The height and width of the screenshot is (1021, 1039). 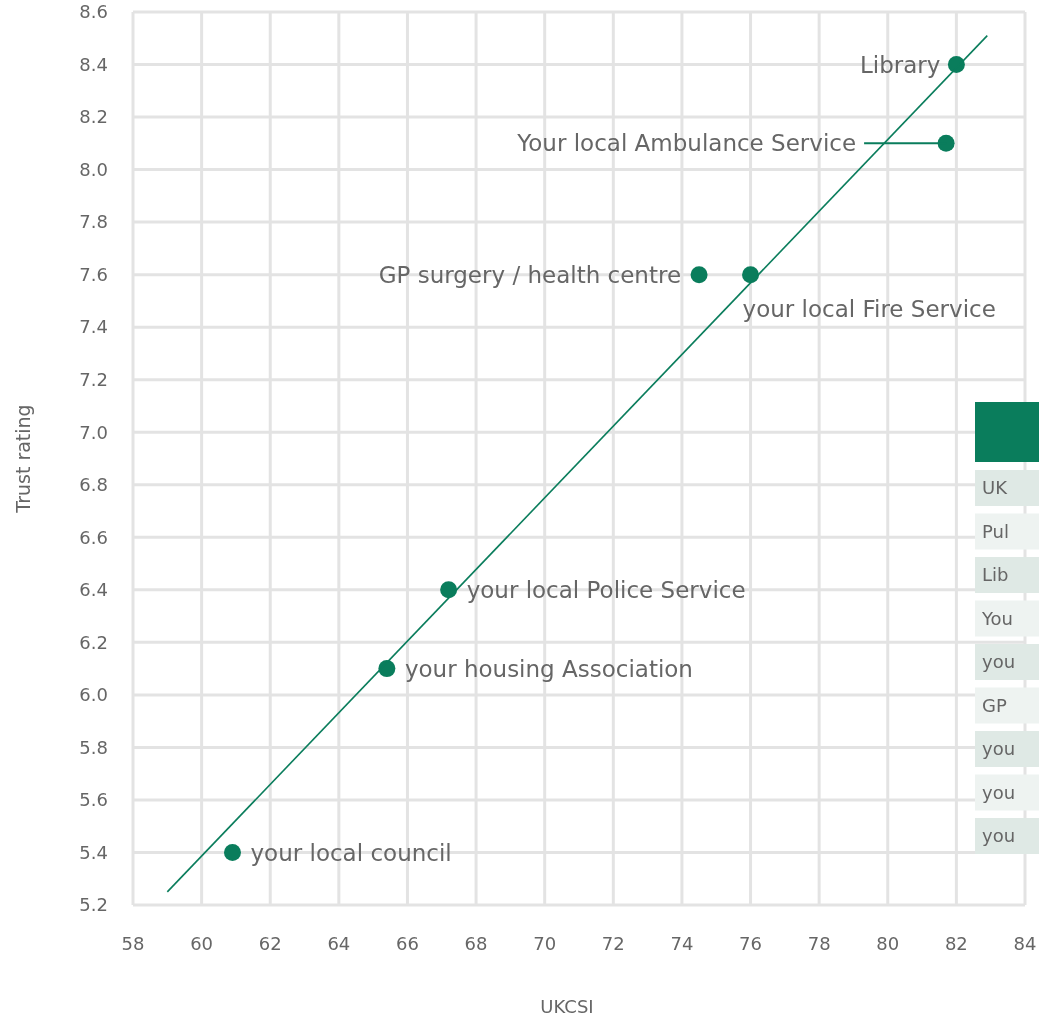 What do you see at coordinates (407, 943) in the screenshot?
I see `x-tick-label: 66` at bounding box center [407, 943].